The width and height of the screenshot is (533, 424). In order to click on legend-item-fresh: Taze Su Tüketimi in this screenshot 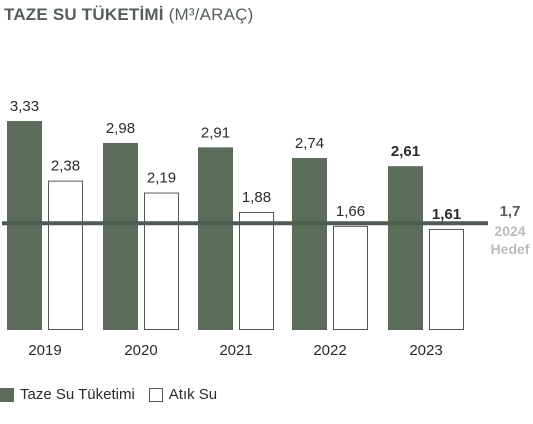, I will do `click(67, 394)`.